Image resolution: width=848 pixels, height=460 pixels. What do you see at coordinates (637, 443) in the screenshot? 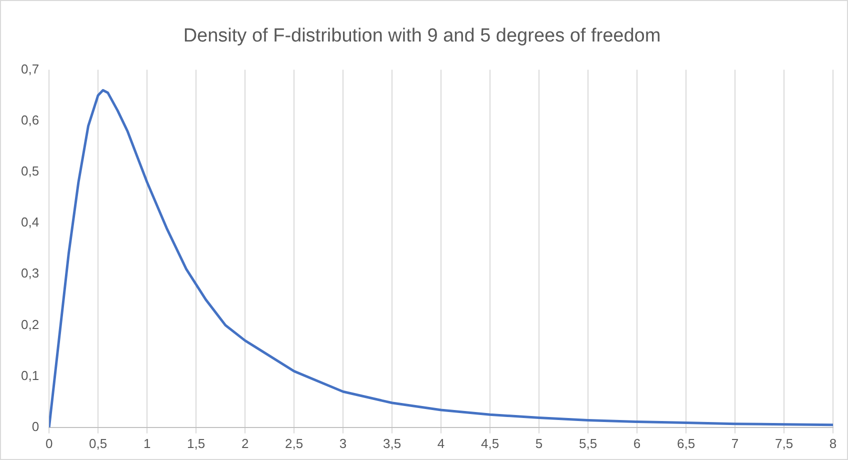
I see `x-tick-label: 6` at bounding box center [637, 443].